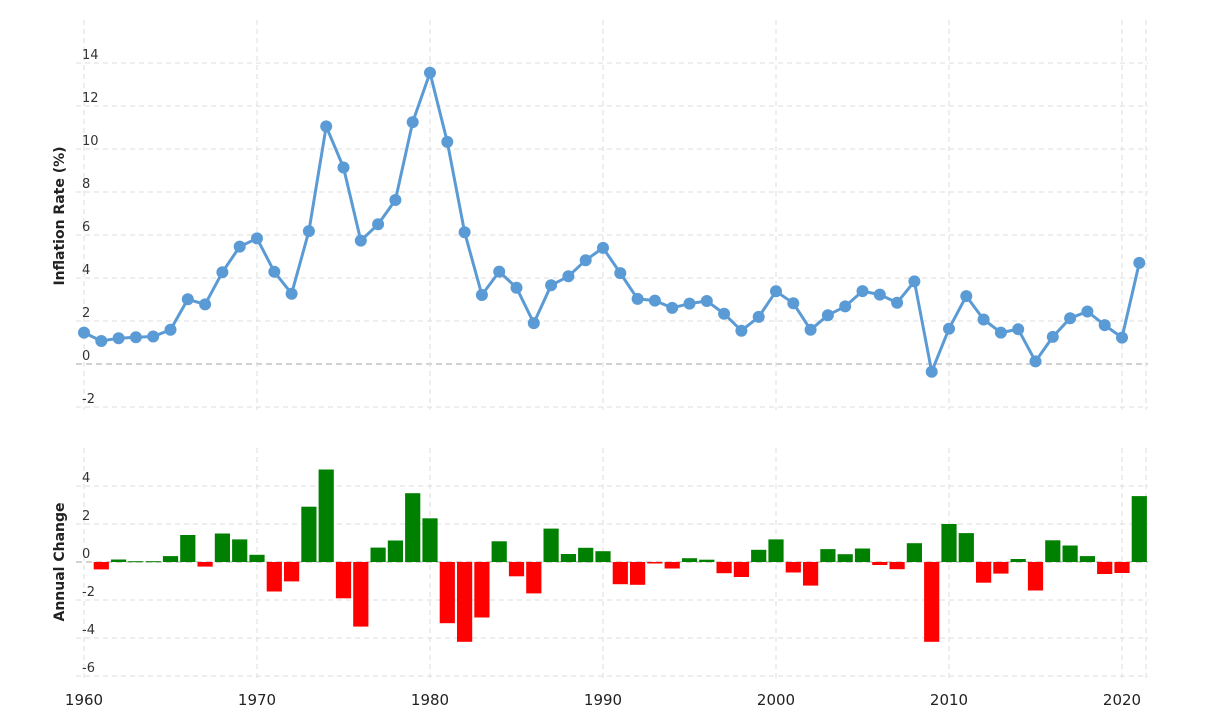 This screenshot has height=722, width=1222. Describe the element at coordinates (776, 700) in the screenshot. I see `x-tick-label: 2000` at that location.